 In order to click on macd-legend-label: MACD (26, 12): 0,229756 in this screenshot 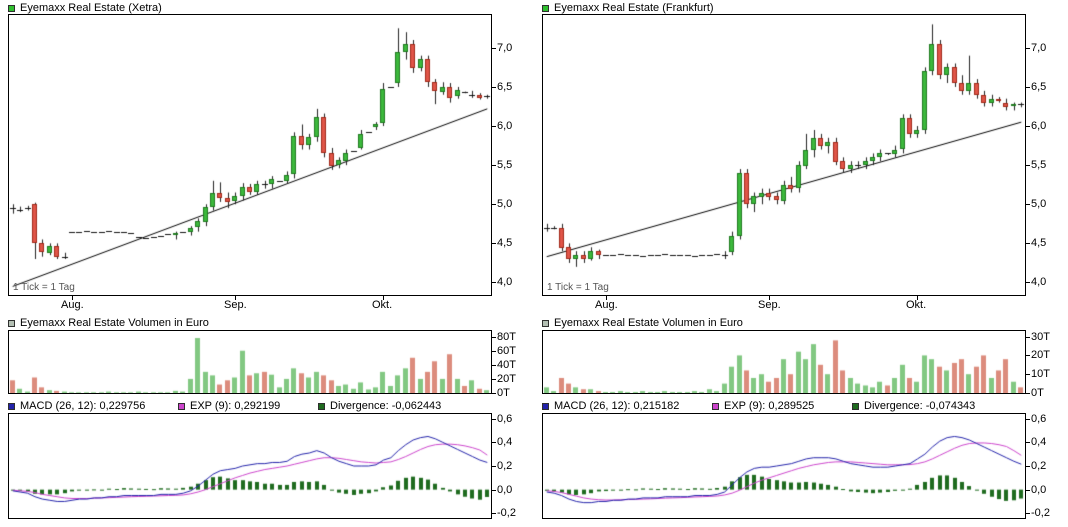, I will do `click(83, 406)`.